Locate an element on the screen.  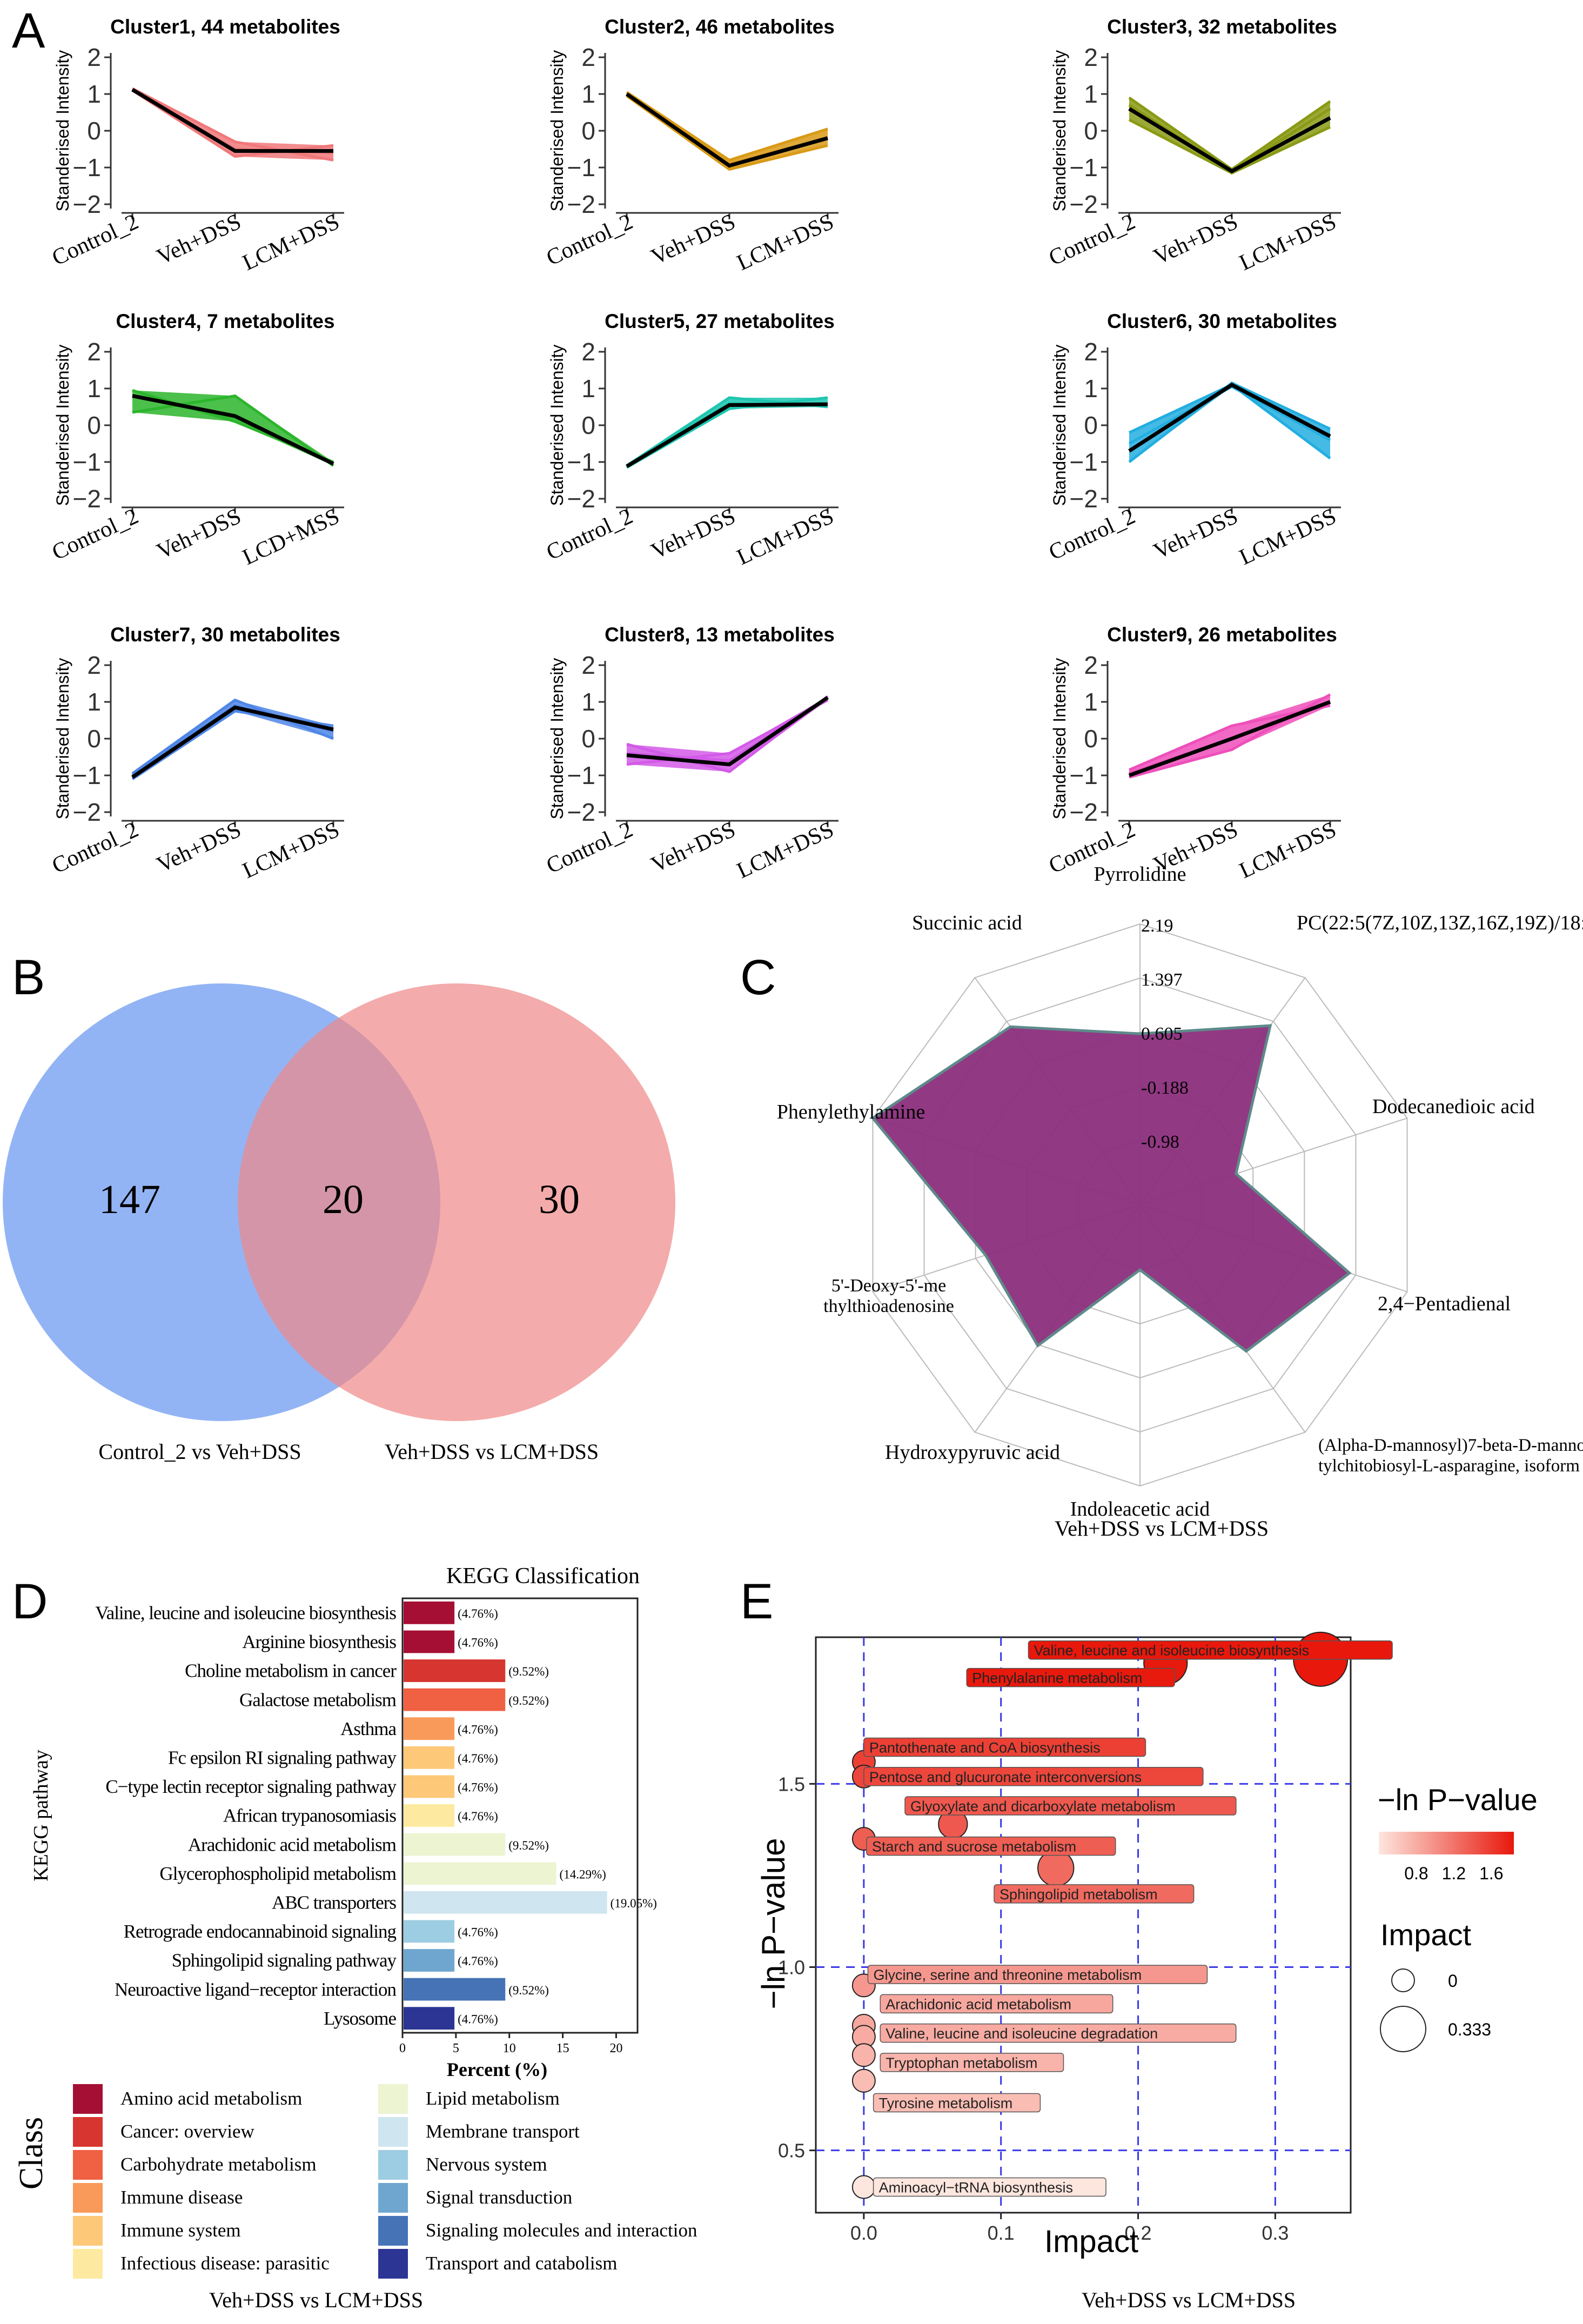
x-tick-label: 20 is located at coordinates (615, 2048).